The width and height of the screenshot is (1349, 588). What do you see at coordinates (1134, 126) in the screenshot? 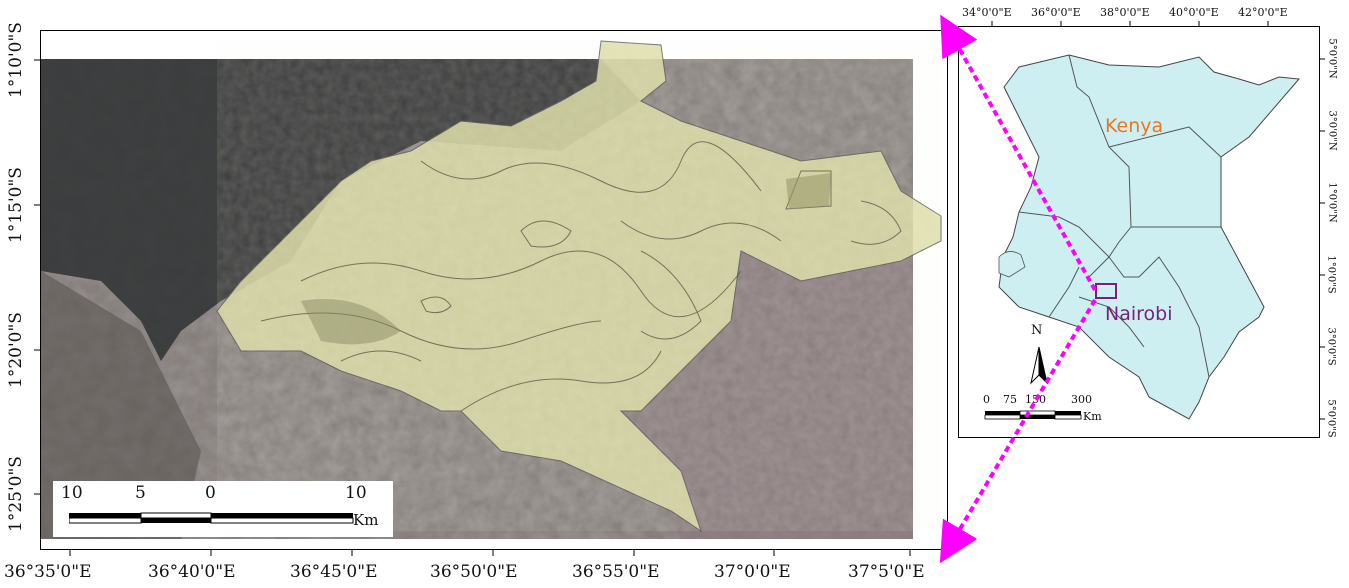
I see `kenya-label: Kenya` at bounding box center [1134, 126].